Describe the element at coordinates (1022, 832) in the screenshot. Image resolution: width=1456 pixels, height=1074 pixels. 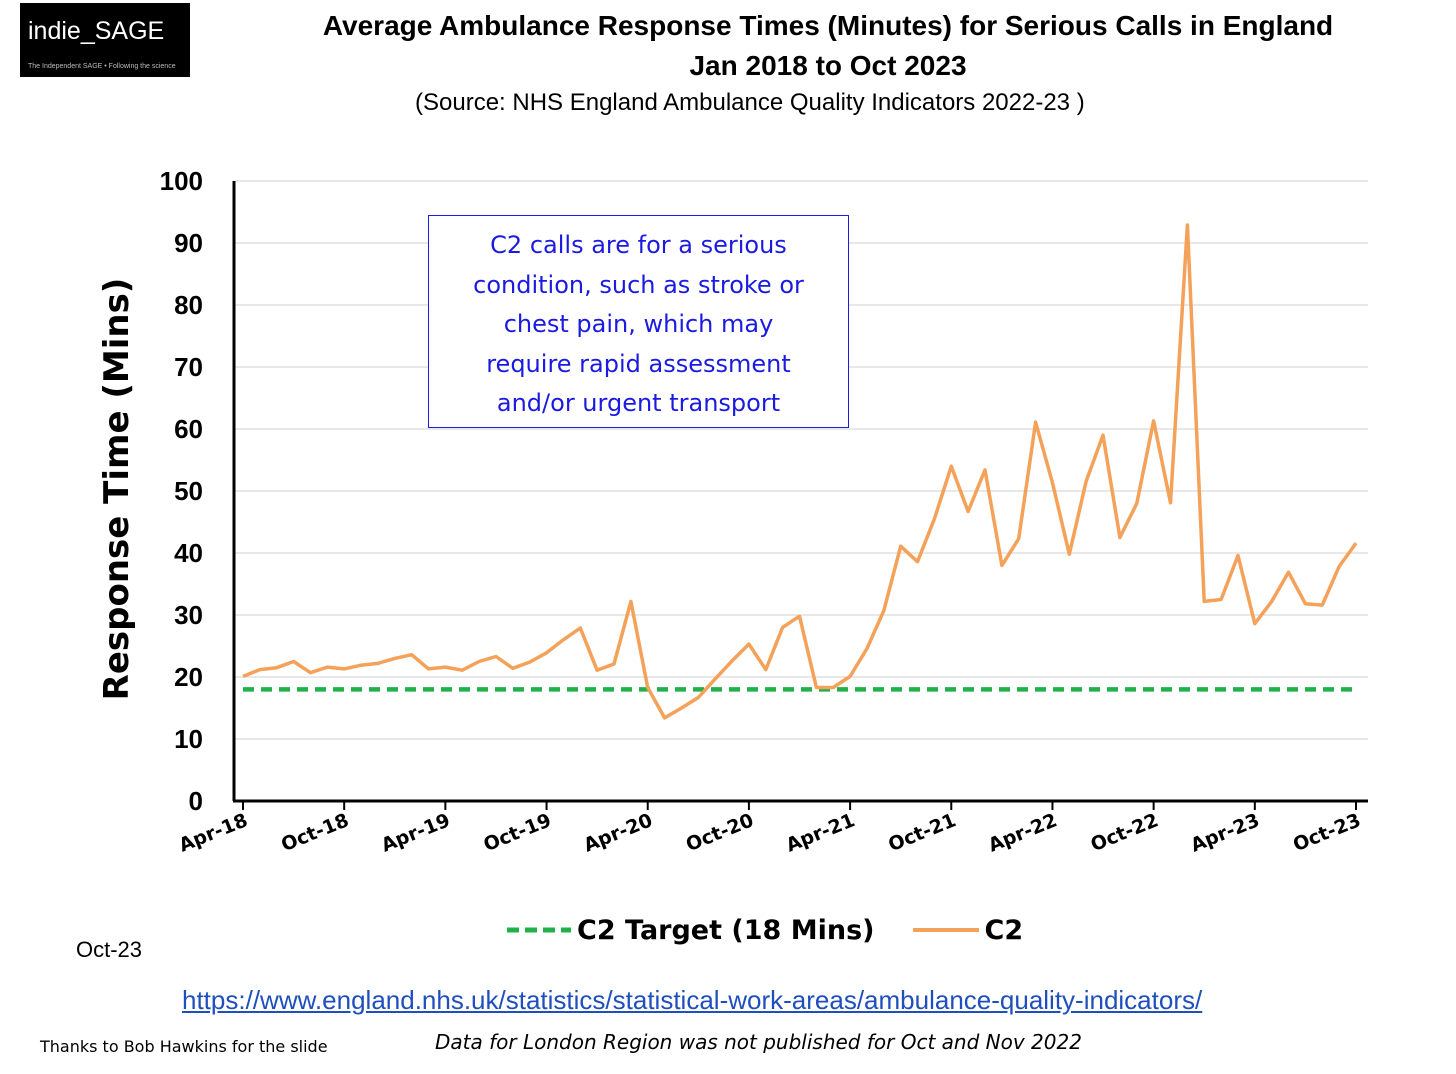
I see `x-tick-label: Apr-22` at that location.